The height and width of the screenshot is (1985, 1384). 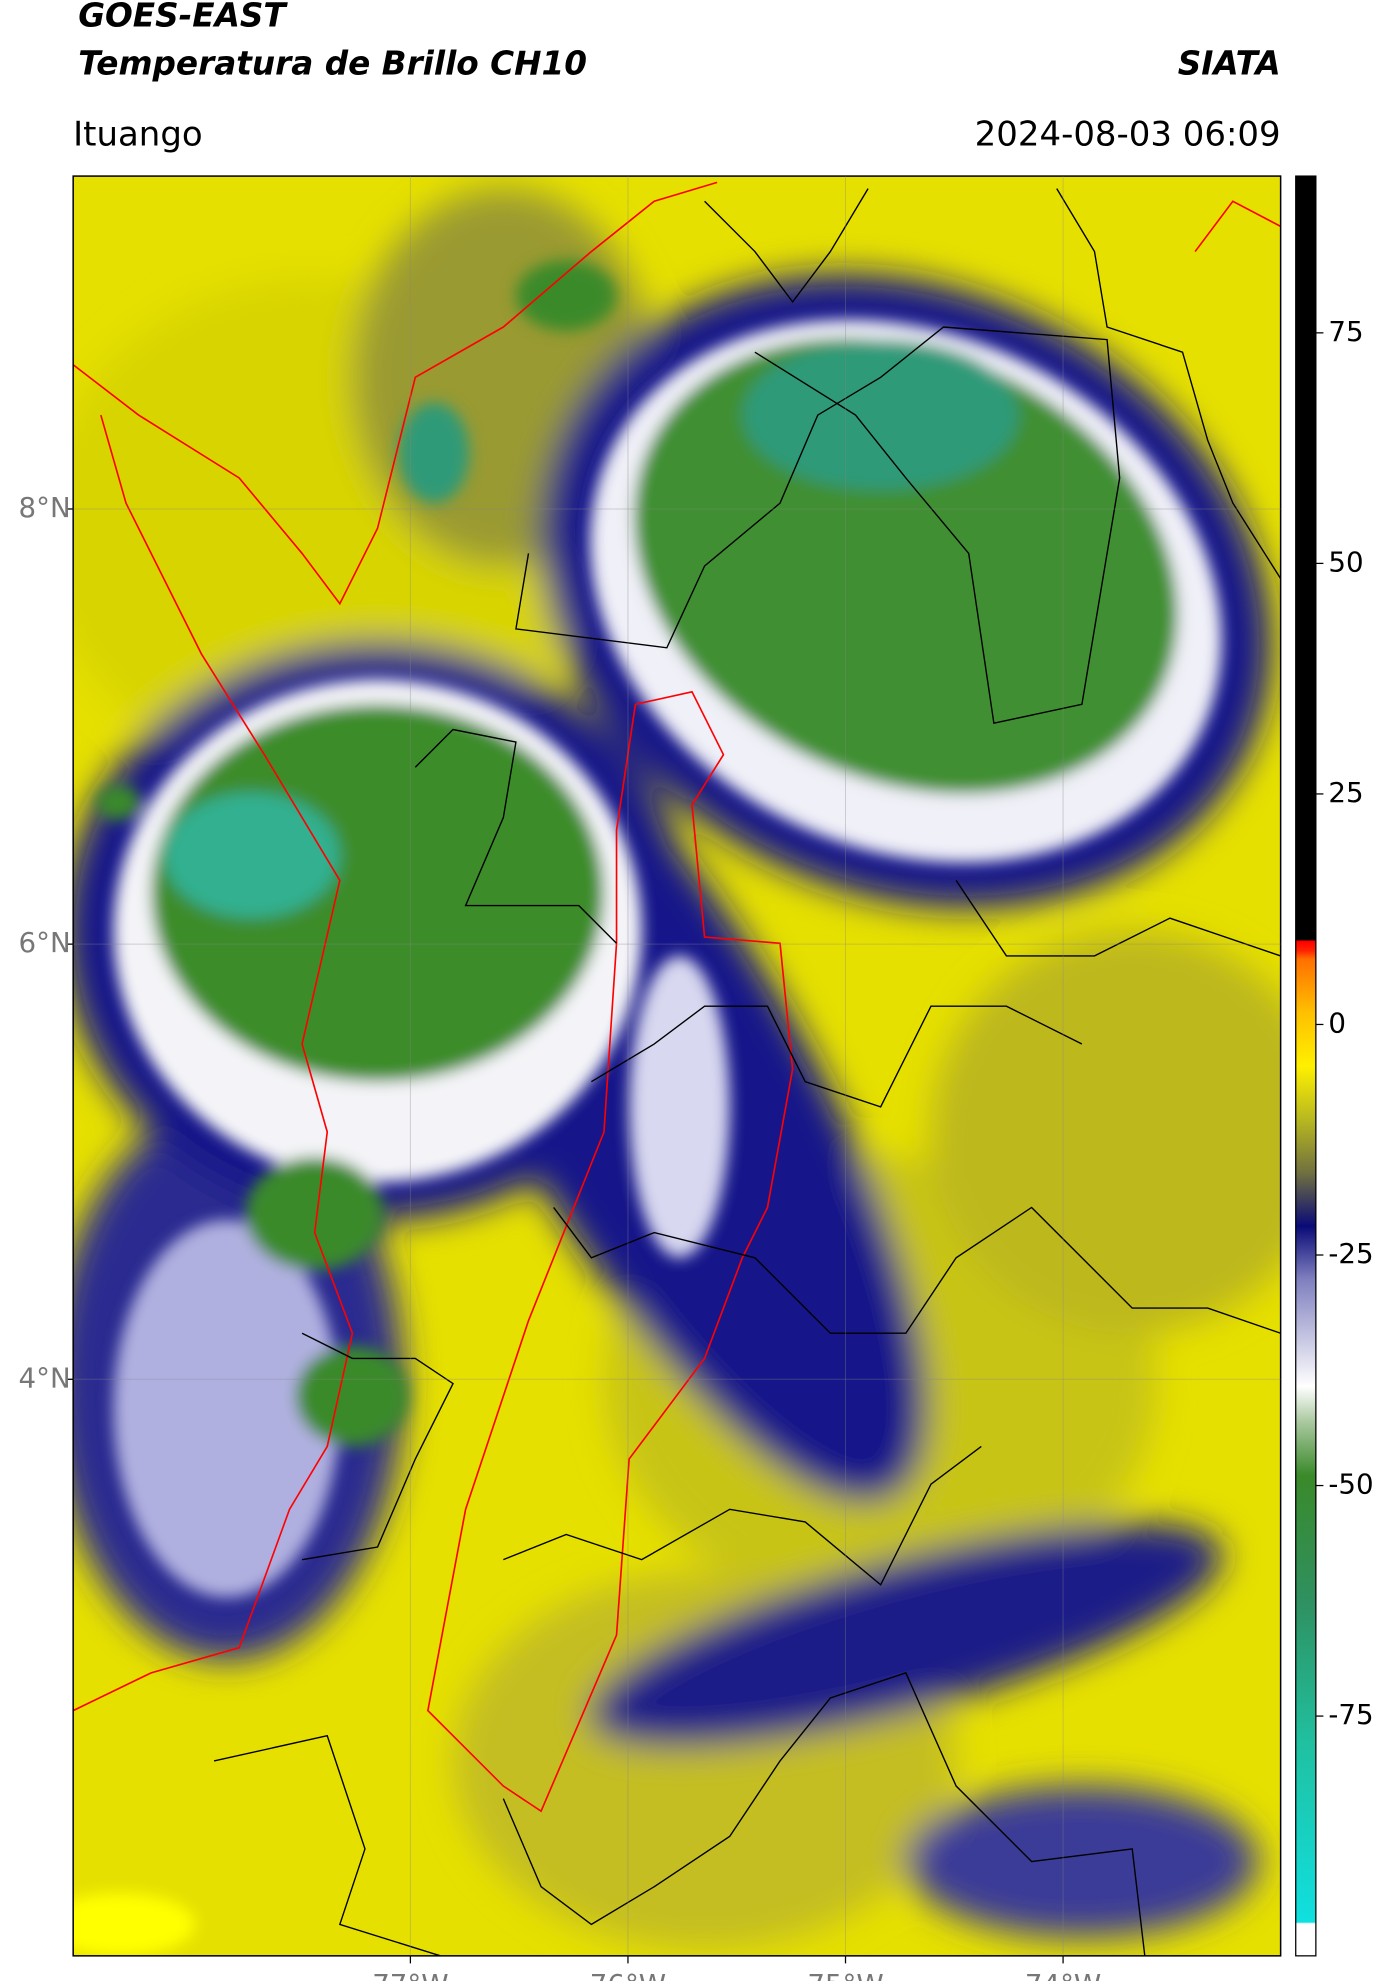 I want to click on org: SIATA, so click(x=1229, y=63).